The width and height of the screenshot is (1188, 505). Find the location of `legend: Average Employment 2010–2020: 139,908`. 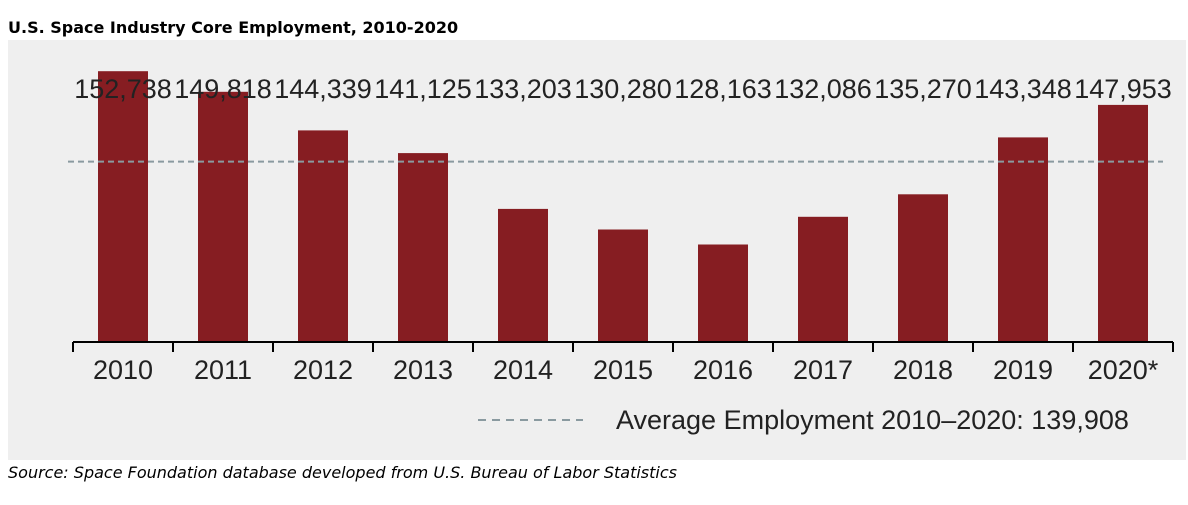

legend: Average Employment 2010–2020: 139,908 is located at coordinates (803, 420).